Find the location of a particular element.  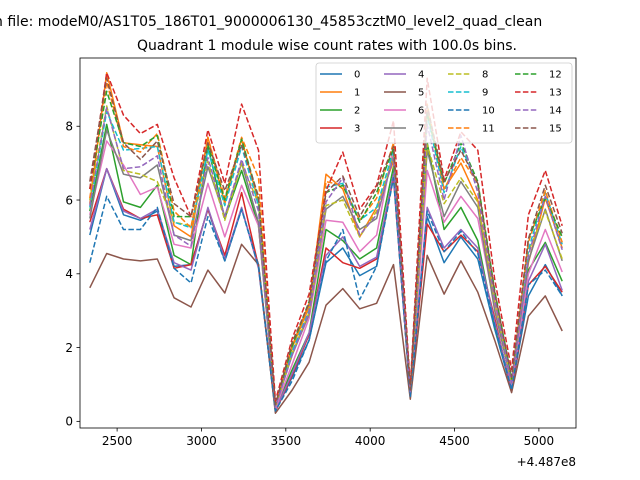

legend-label-0: 0 is located at coordinates (357, 75).